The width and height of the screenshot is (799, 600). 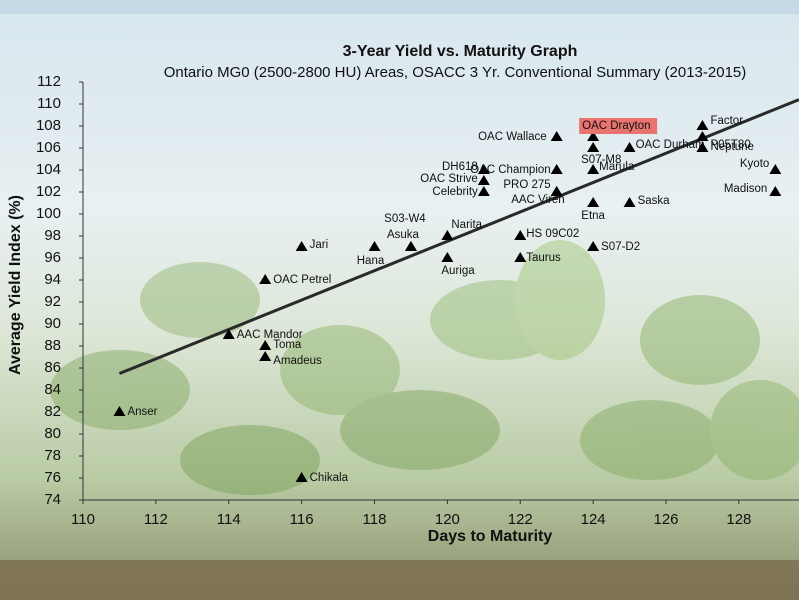 I want to click on x-tick-label: 112, so click(x=156, y=519).